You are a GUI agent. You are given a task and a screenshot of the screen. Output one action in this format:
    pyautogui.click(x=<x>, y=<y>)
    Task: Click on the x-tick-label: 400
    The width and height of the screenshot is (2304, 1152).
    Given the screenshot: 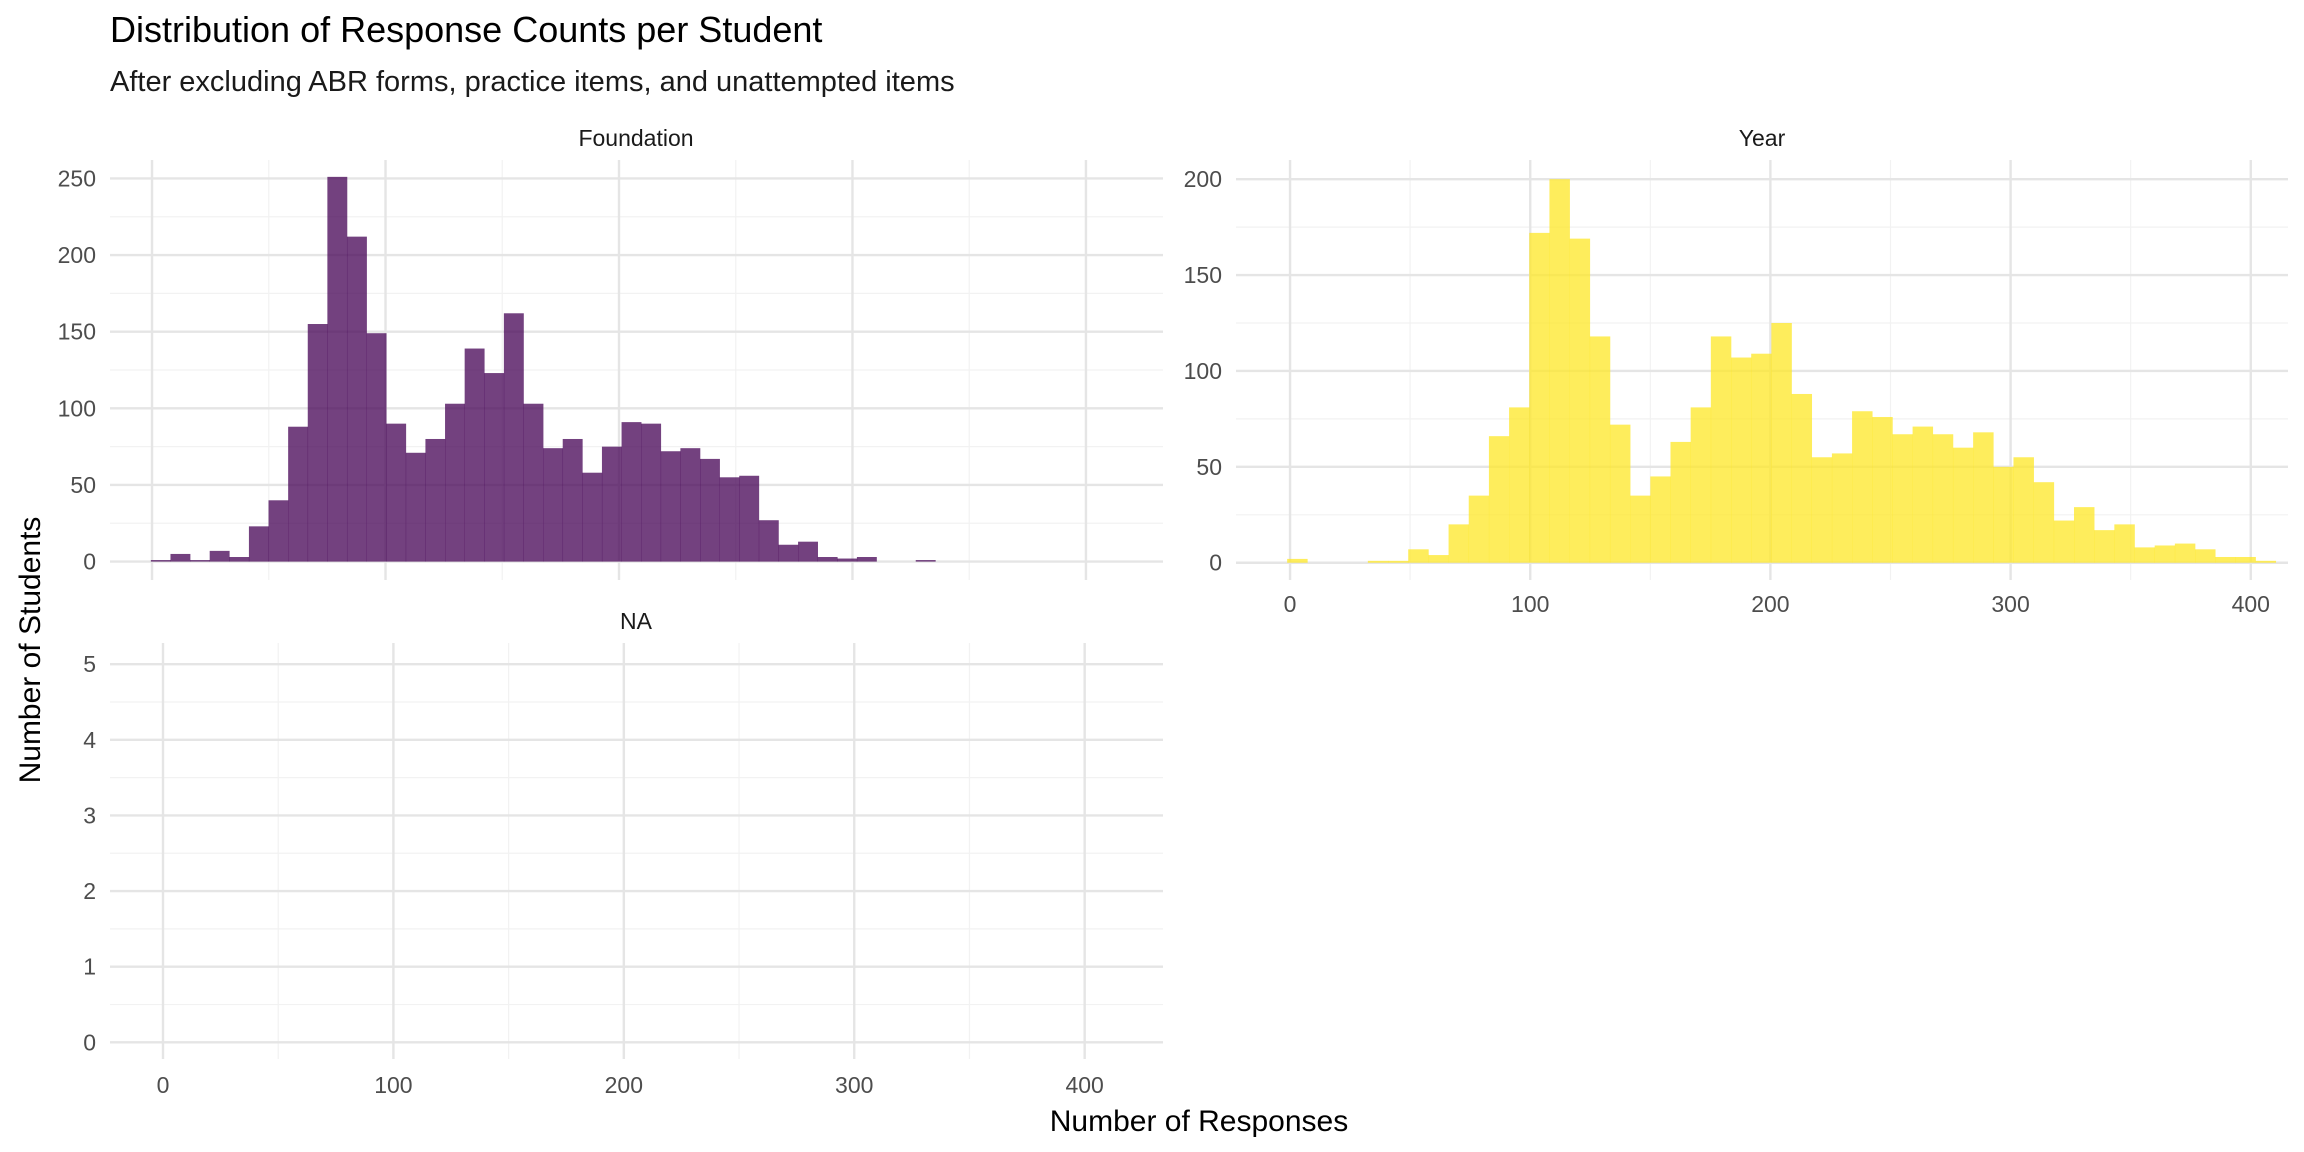 What is the action you would take?
    pyautogui.click(x=1084, y=1085)
    